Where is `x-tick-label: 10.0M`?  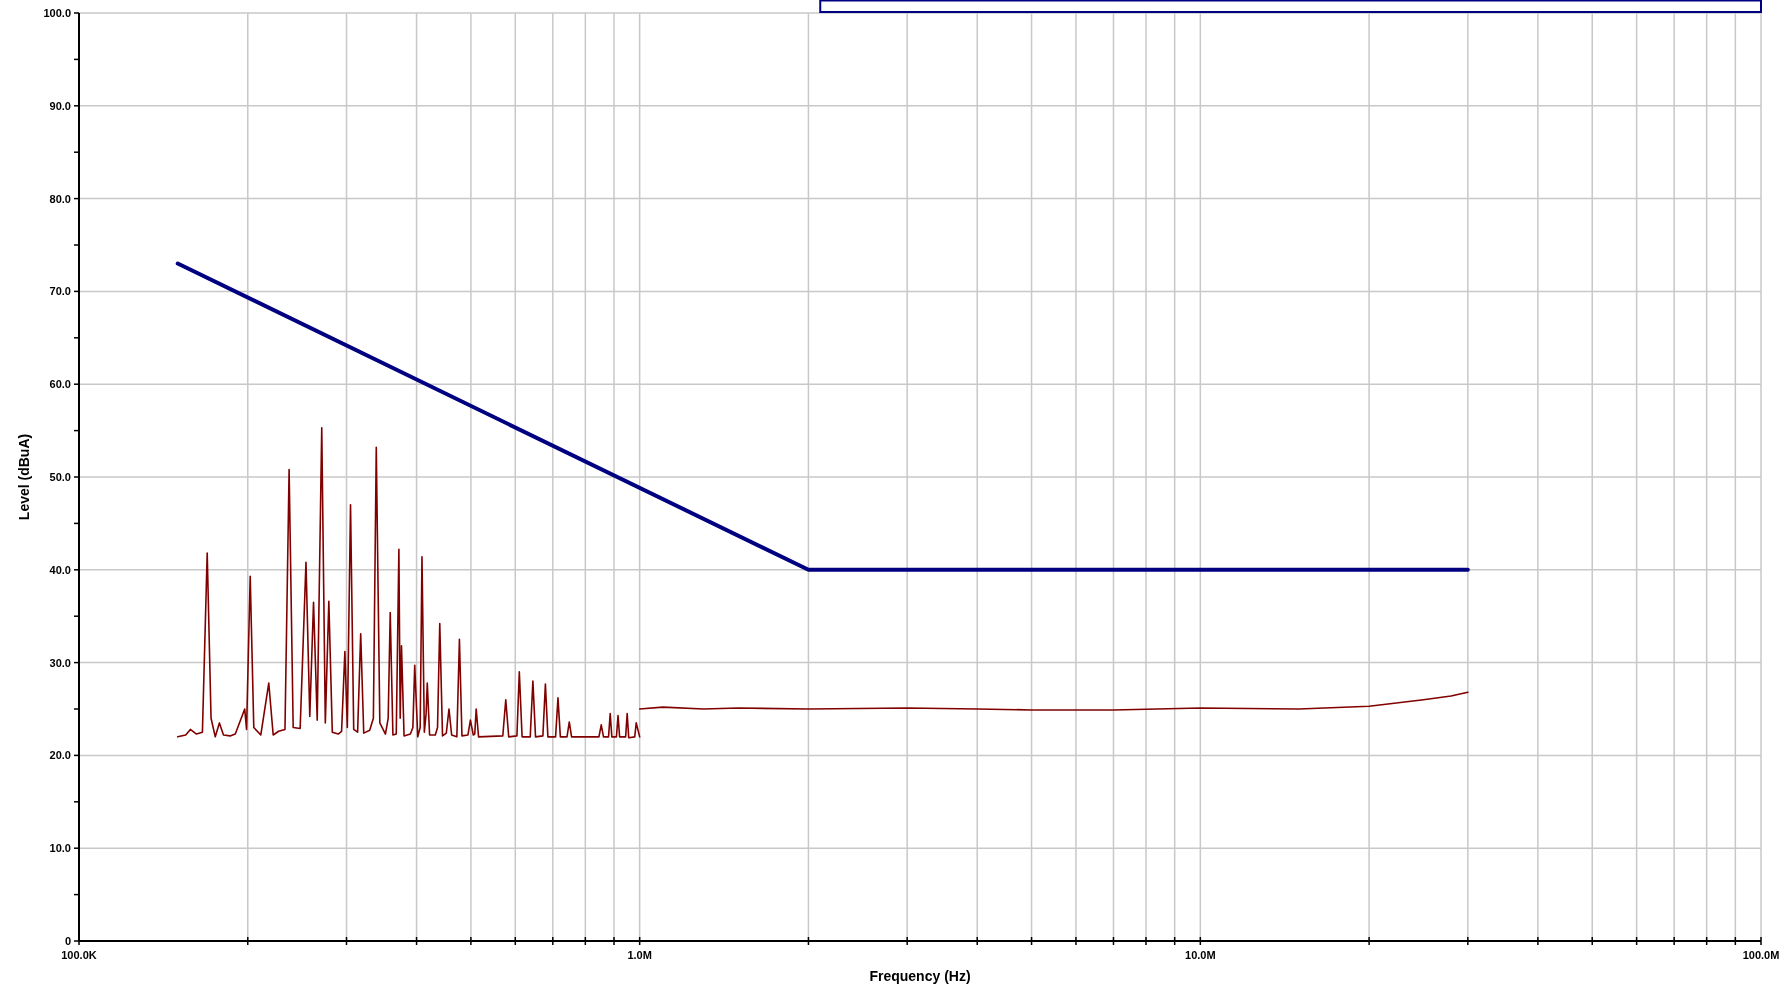 x-tick-label: 10.0M is located at coordinates (1200, 955).